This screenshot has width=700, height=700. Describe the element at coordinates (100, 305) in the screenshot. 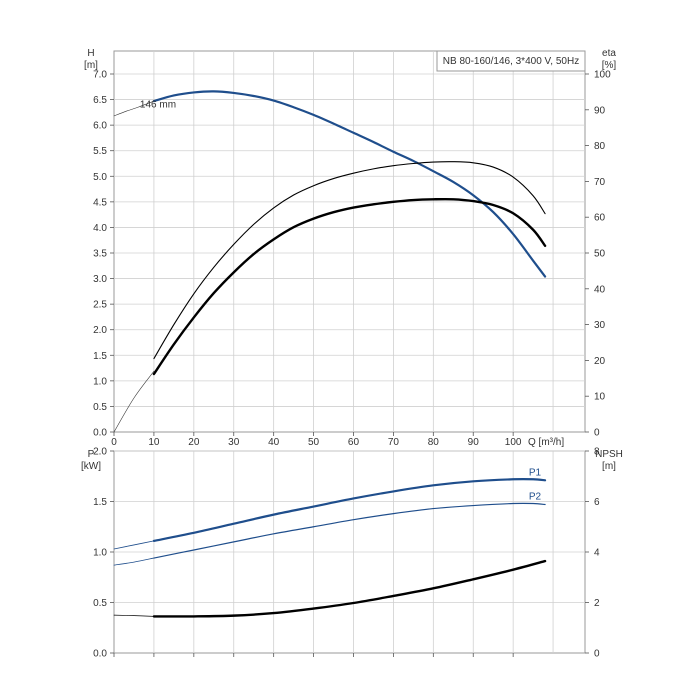

I see `panel1-ytick-label: 2.5` at that location.